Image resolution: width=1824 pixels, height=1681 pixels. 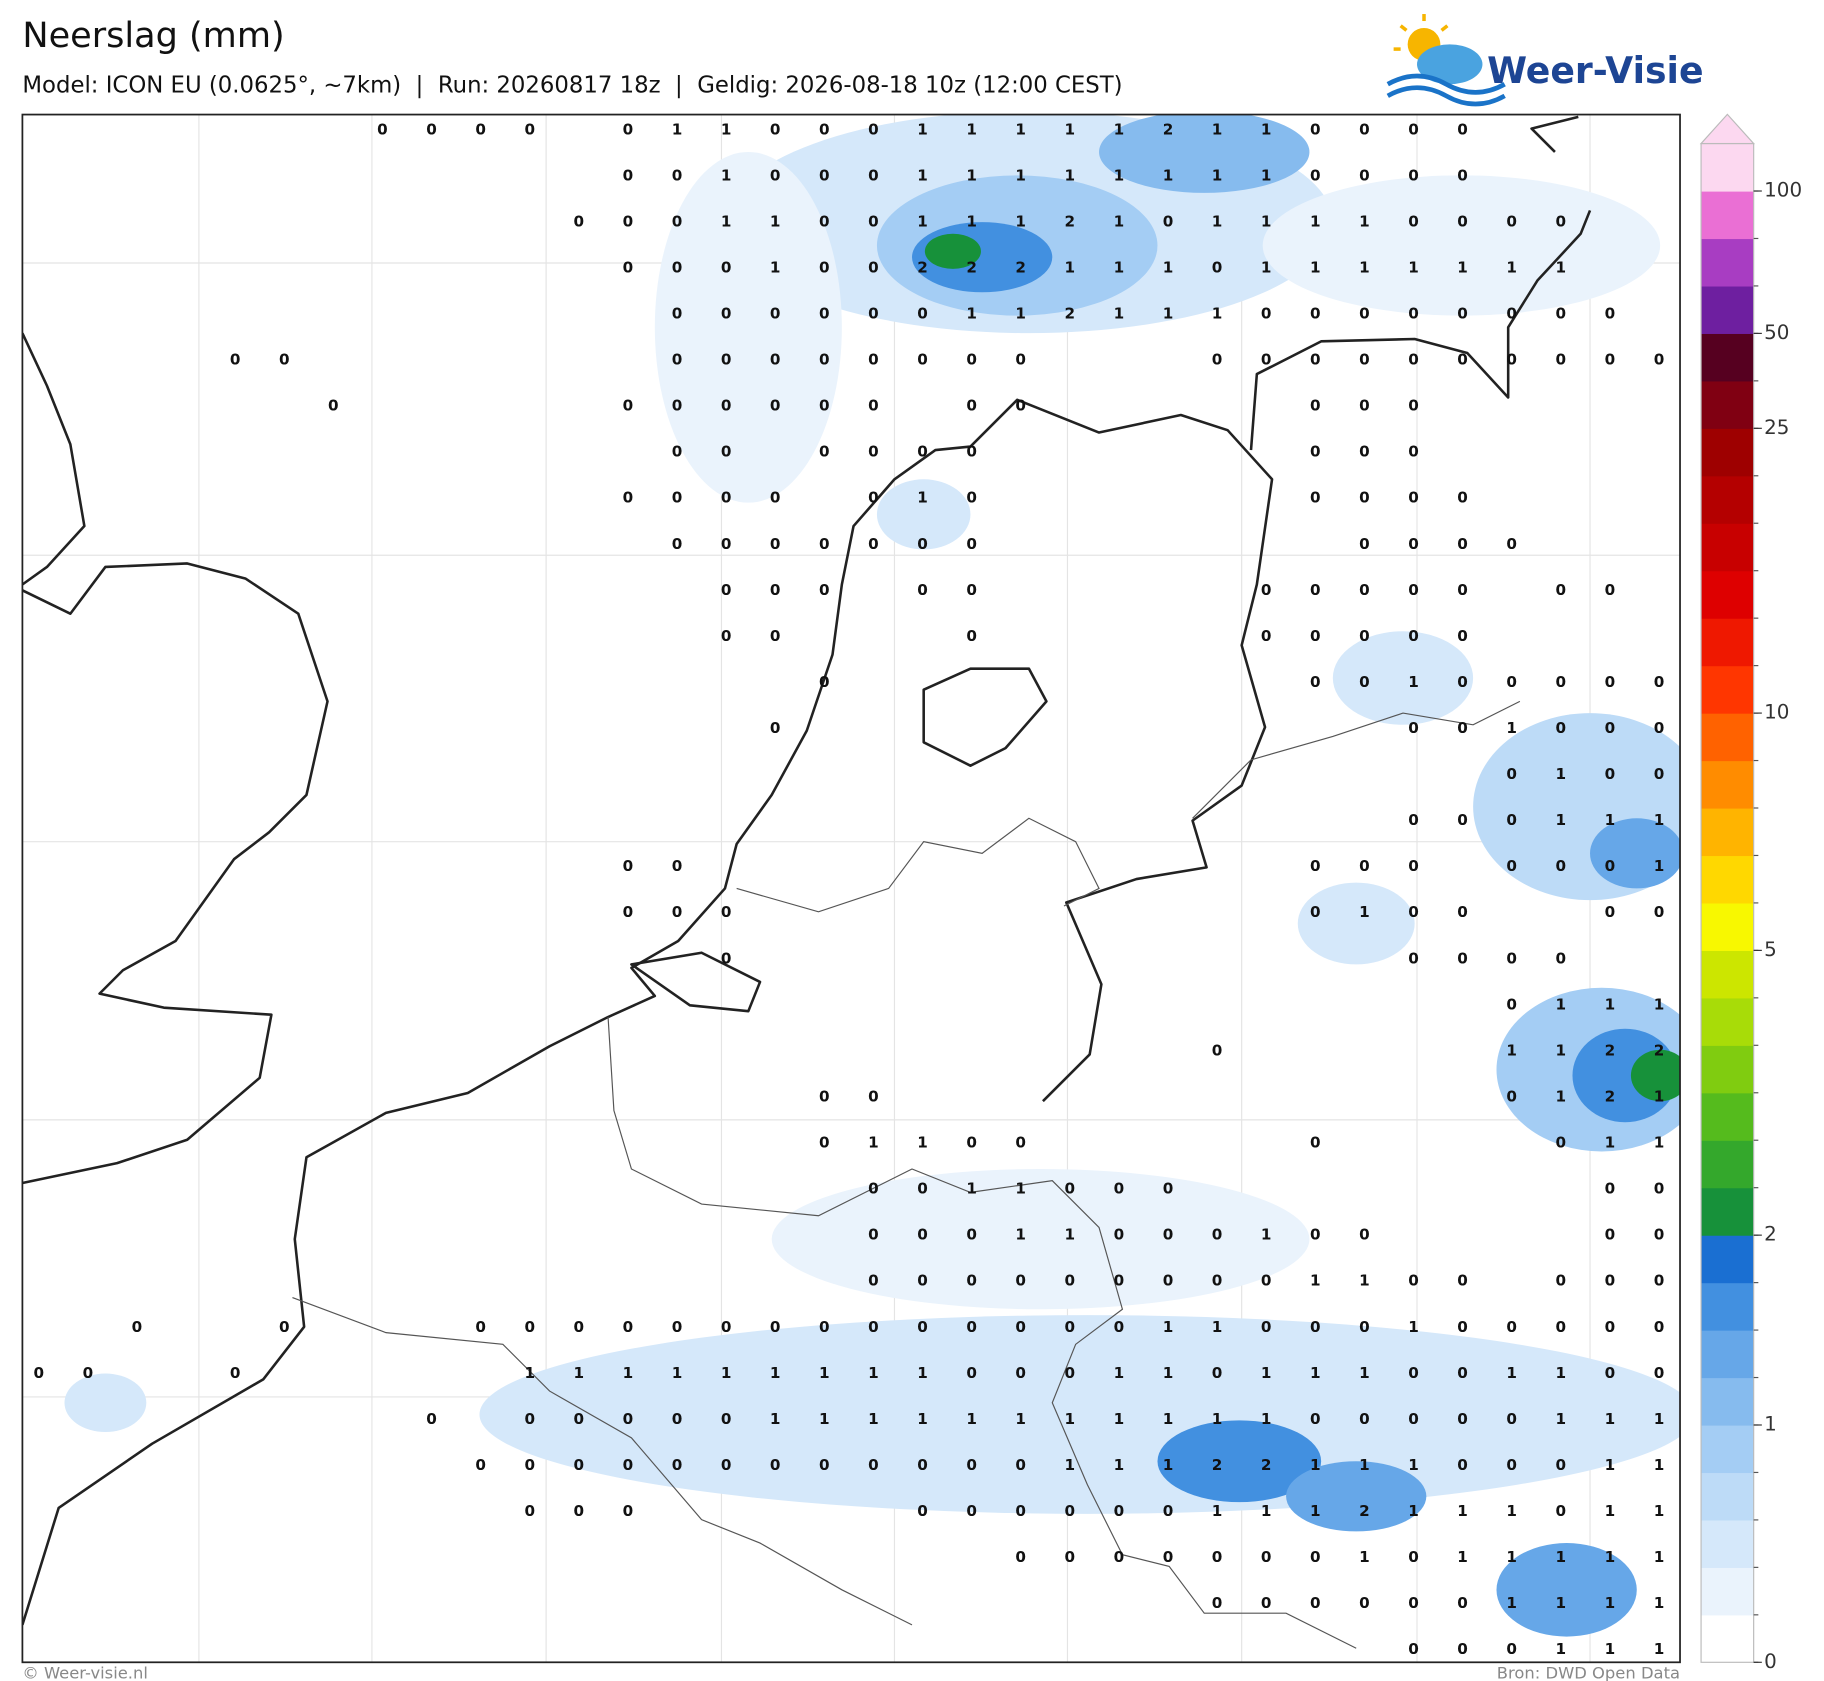 I want to click on footer-right: Bron: DWD Open Data, so click(x=1588, y=1672).